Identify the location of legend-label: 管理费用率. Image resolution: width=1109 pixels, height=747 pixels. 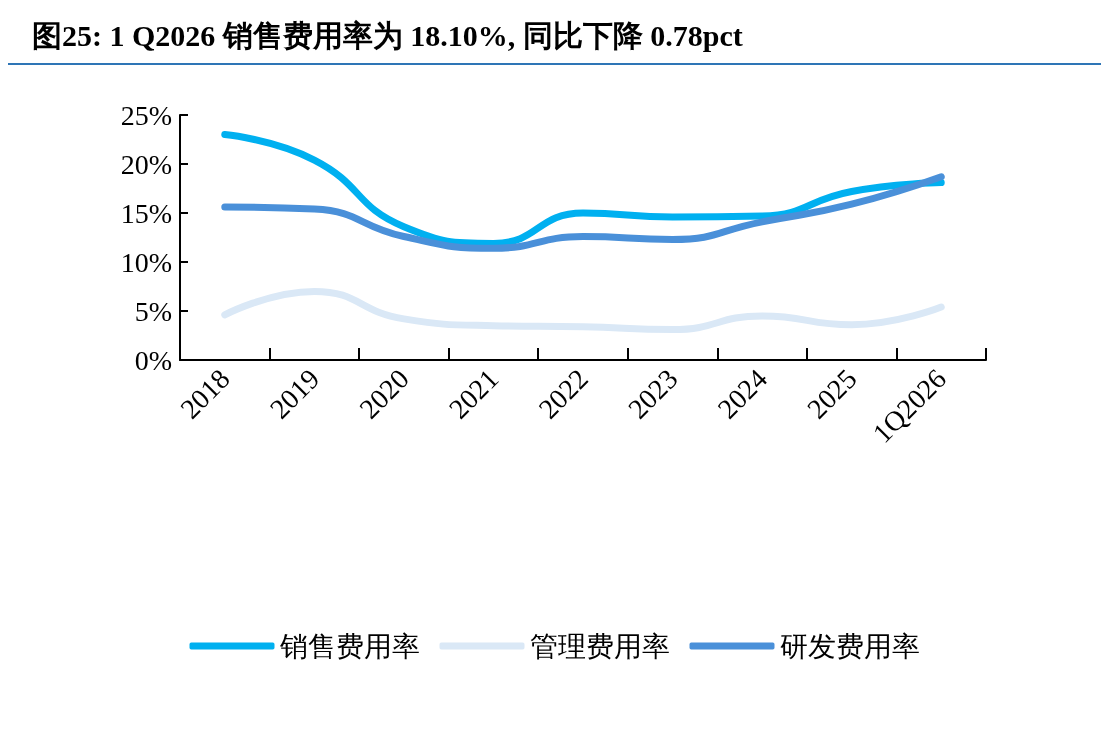
(599, 646).